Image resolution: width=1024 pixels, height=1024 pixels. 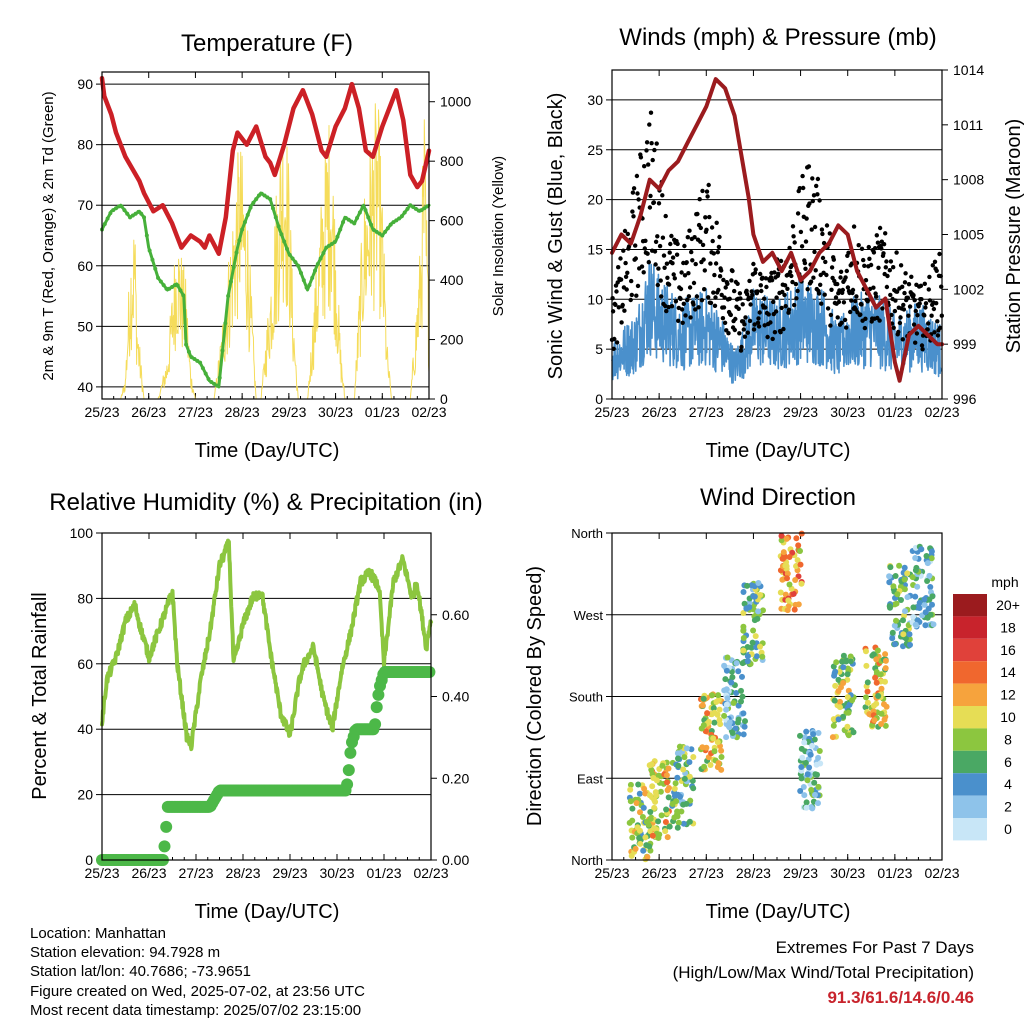 I want to click on y-right-tick-label: 1011, so click(x=968, y=125).